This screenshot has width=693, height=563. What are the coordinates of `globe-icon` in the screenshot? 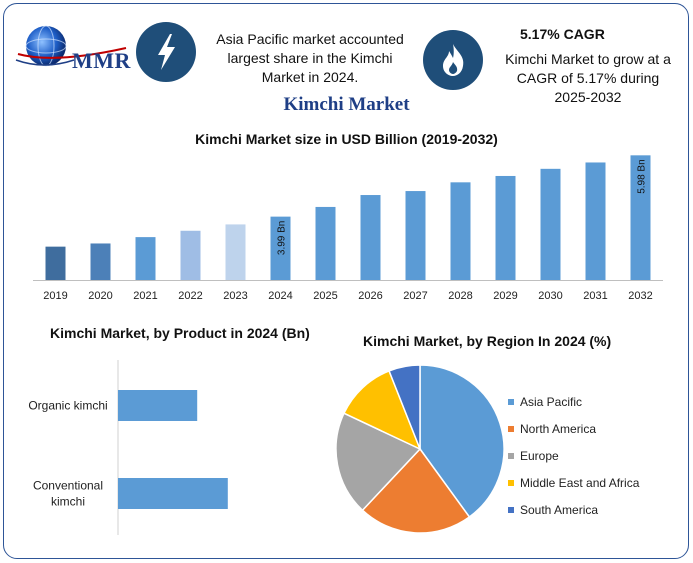 It's located at (71, 46).